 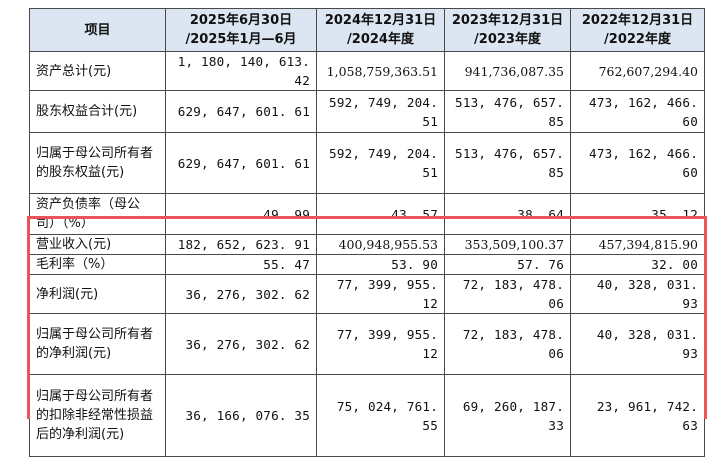 What do you see at coordinates (97, 111) in the screenshot?
I see `row-label: 股东权益合计(元)` at bounding box center [97, 111].